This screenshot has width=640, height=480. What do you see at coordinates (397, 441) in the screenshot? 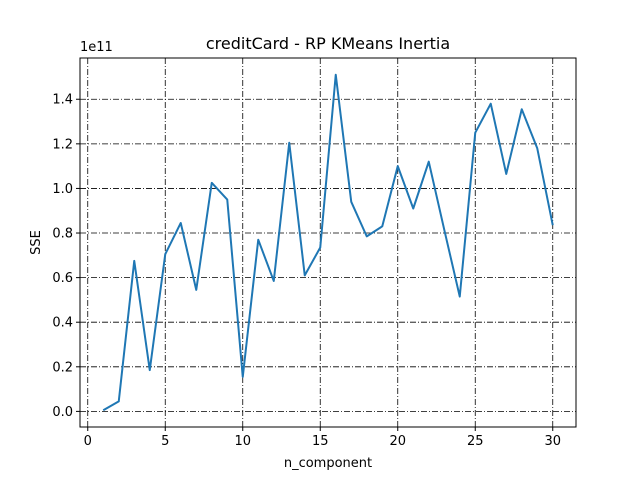
I see `x-tick-label: 20` at bounding box center [397, 441].